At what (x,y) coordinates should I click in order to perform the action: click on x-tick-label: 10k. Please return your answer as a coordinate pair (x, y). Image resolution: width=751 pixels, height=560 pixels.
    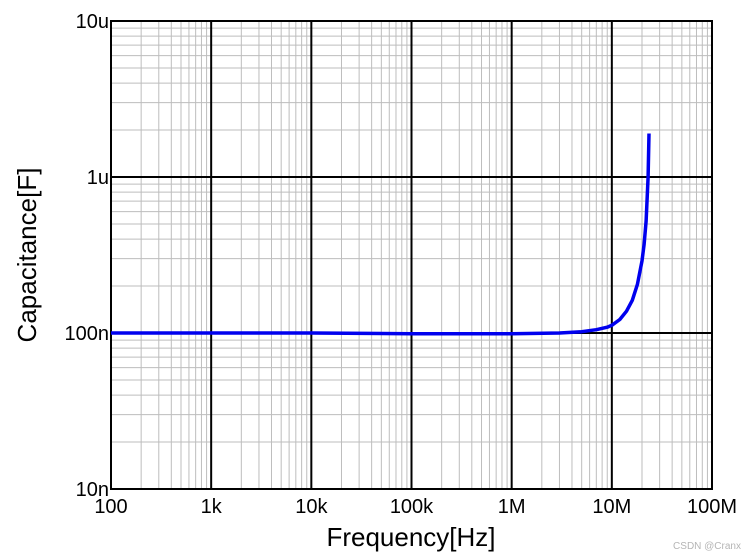
    Looking at the image, I should click on (311, 507).